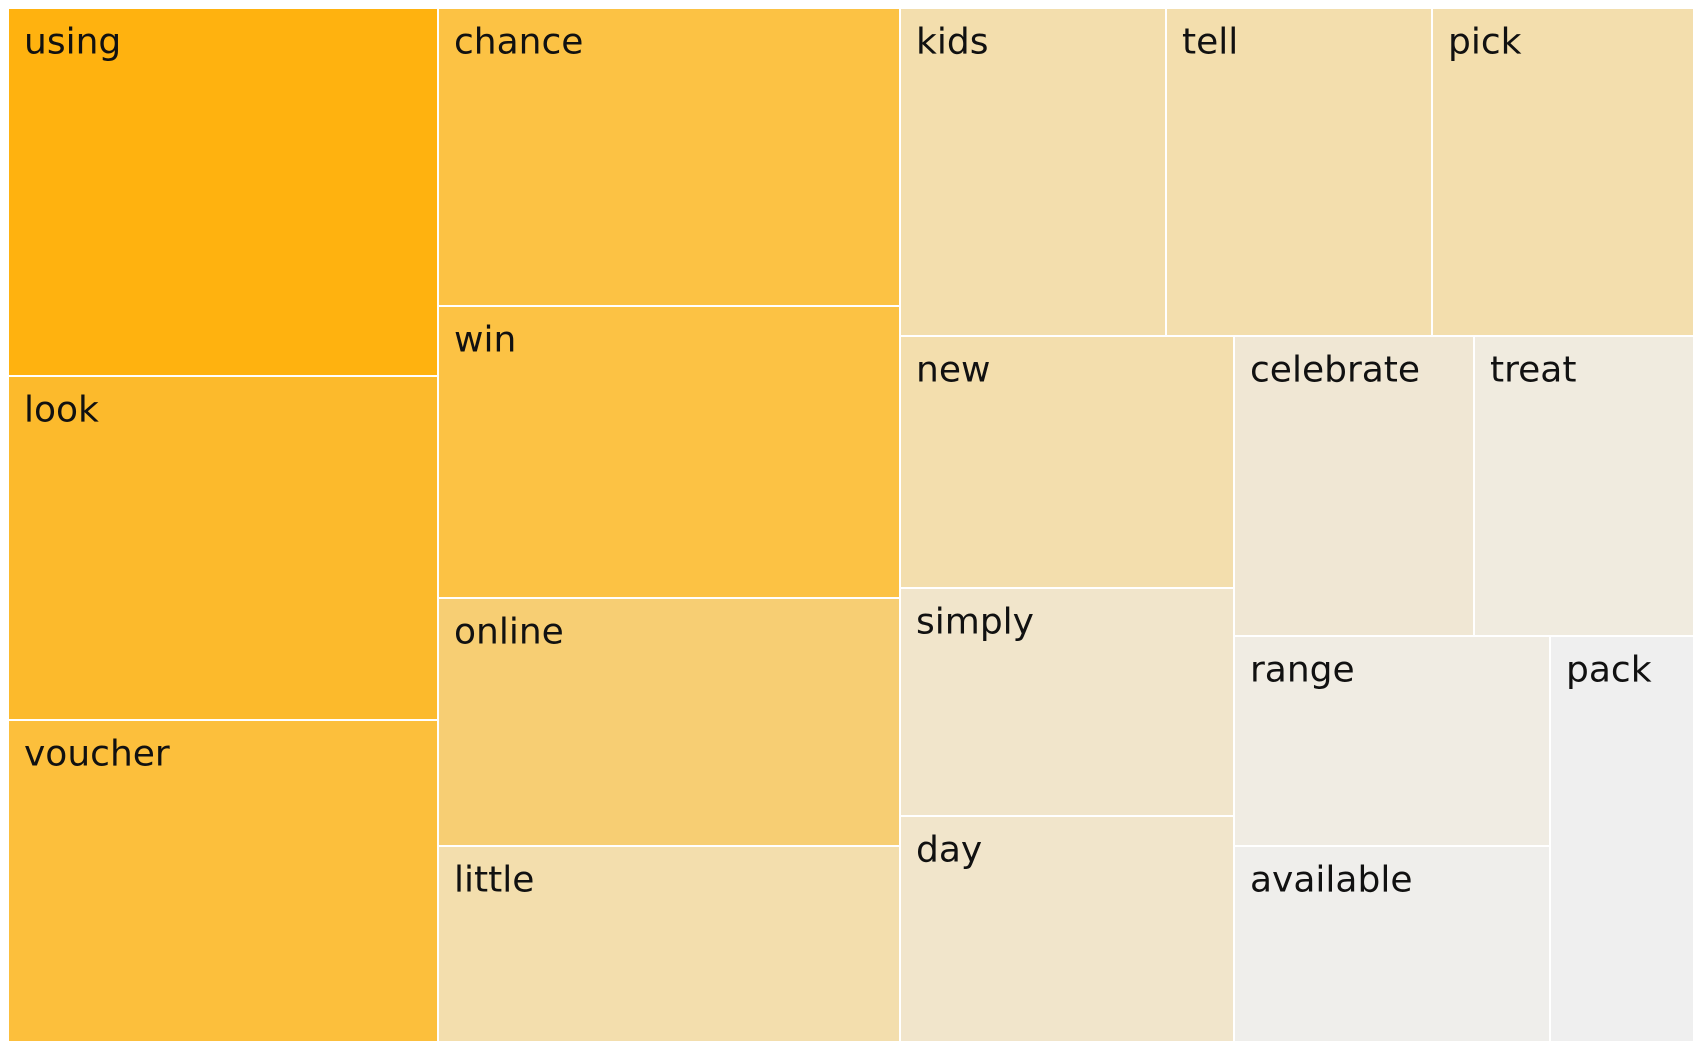  I want to click on treemap-rect-new, so click(1067, 462).